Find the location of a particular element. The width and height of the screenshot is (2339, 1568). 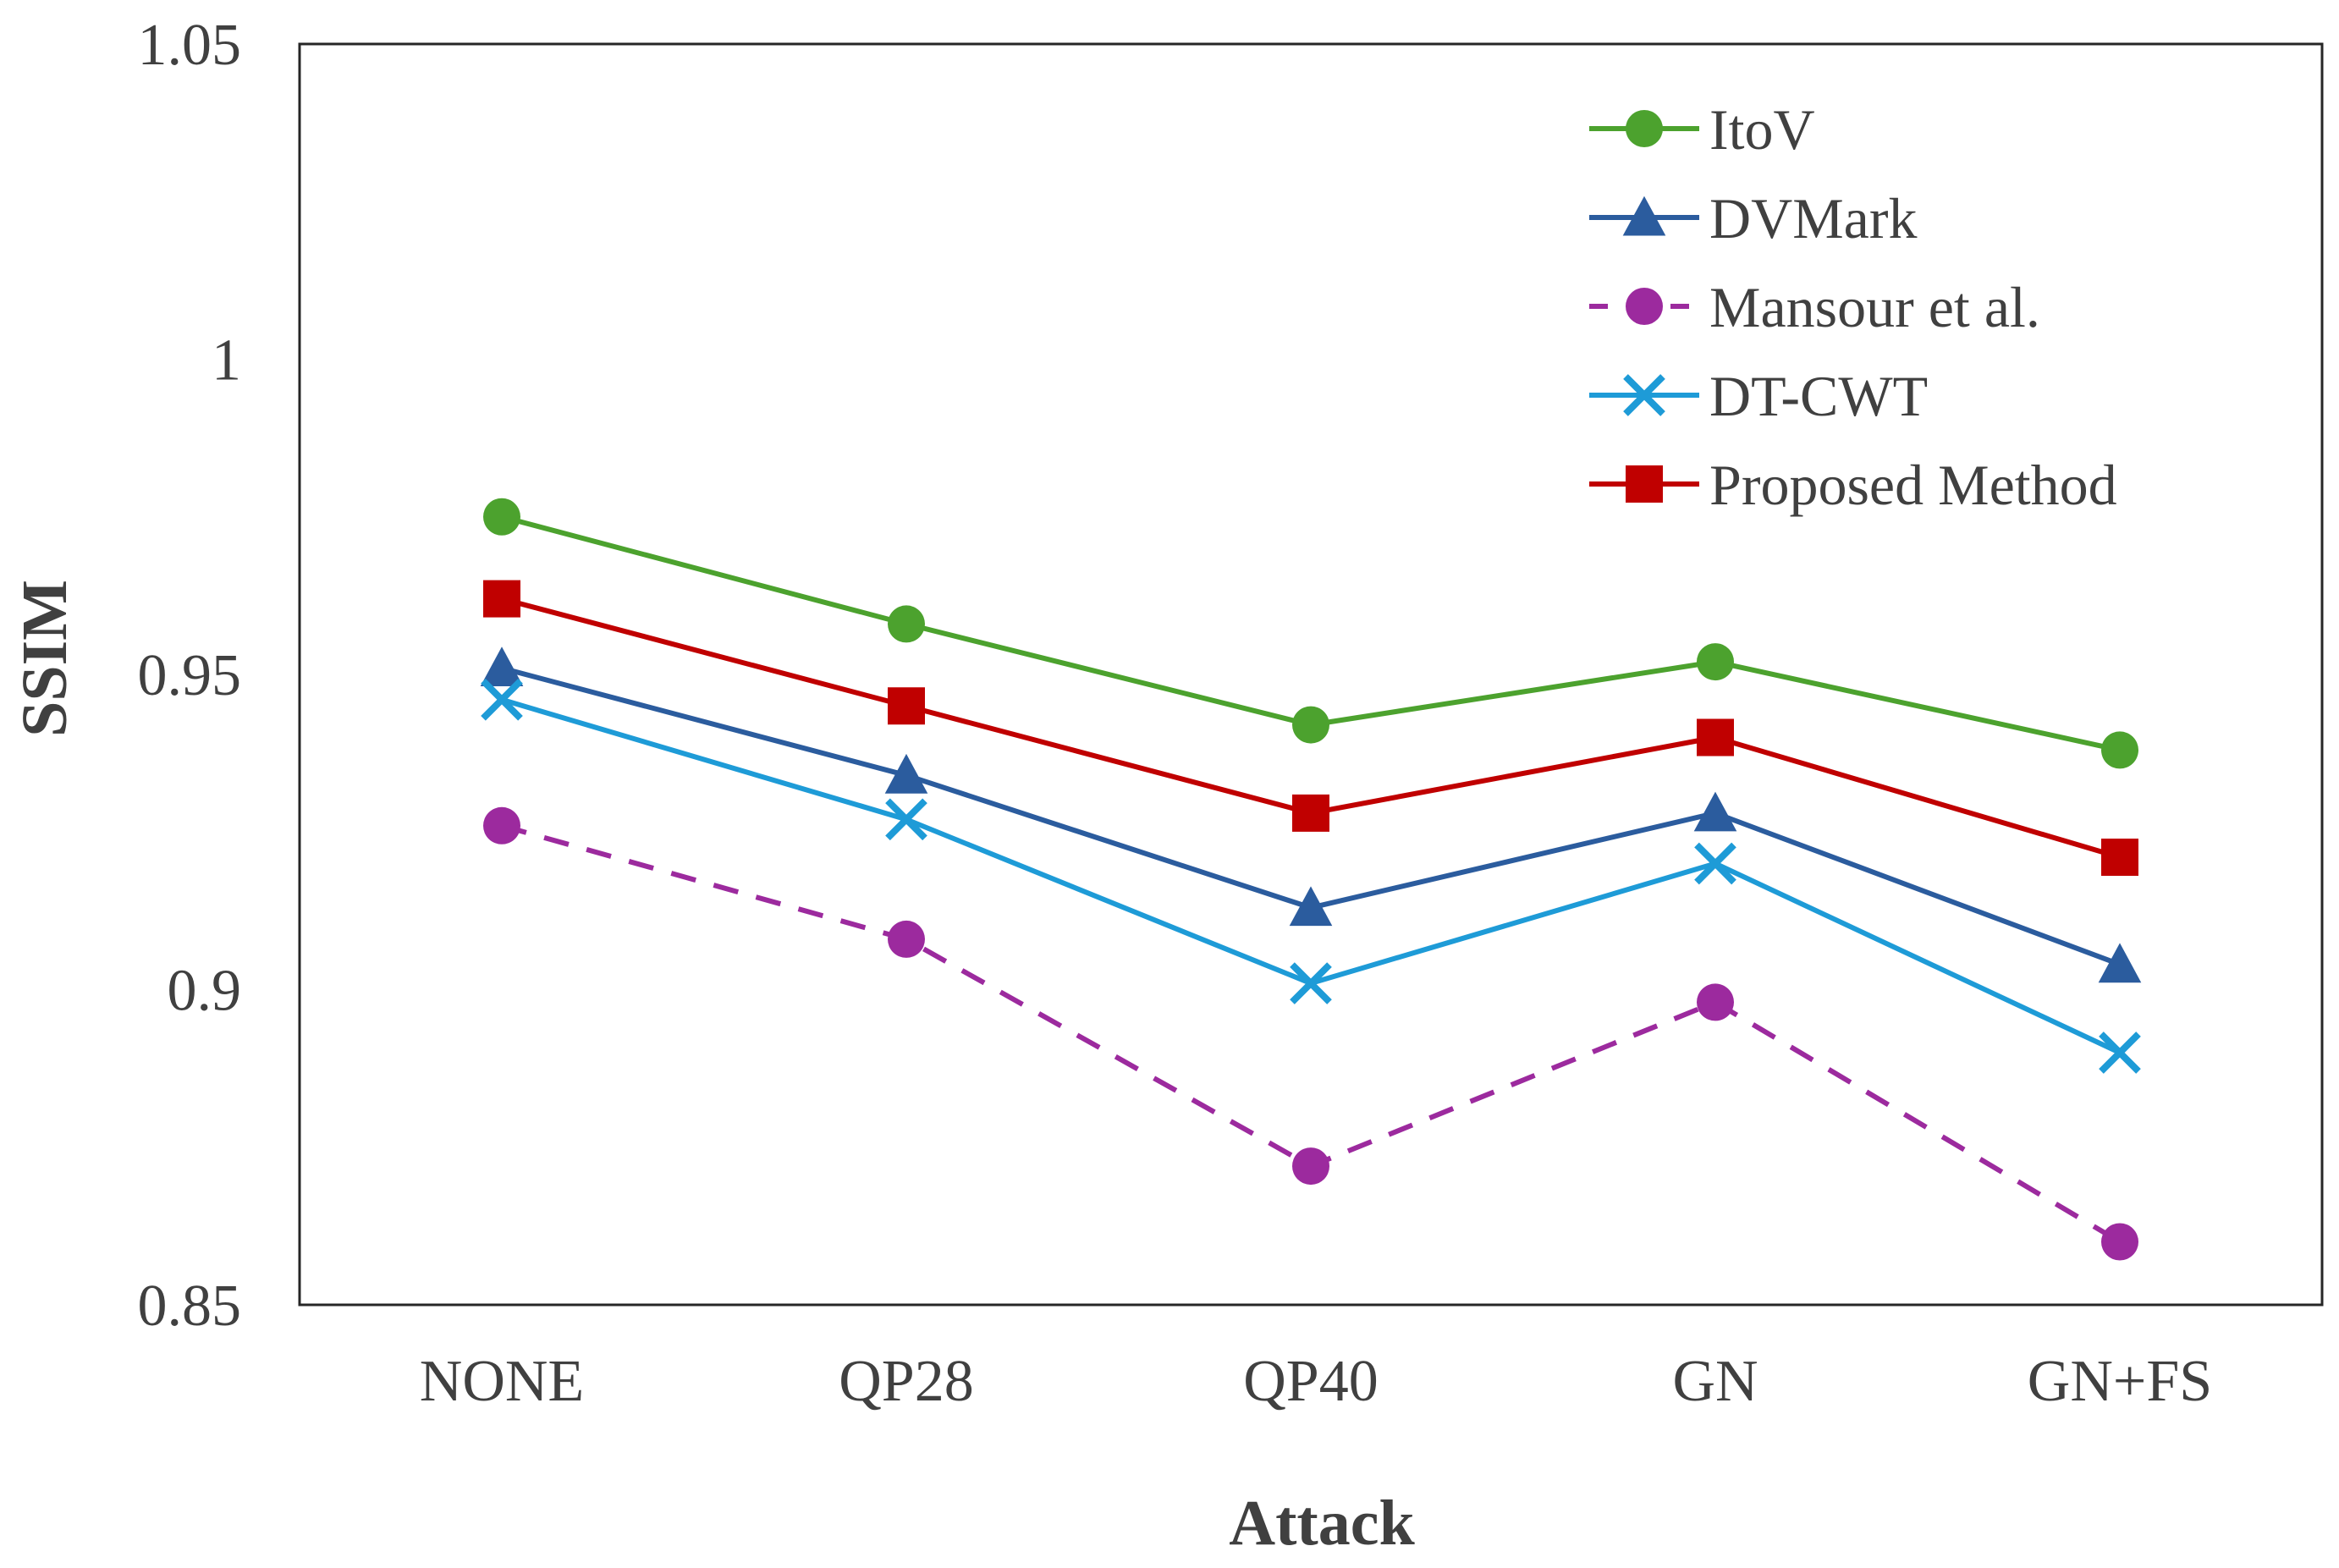

legend-item: Mansour et al. is located at coordinates (1814, 307).